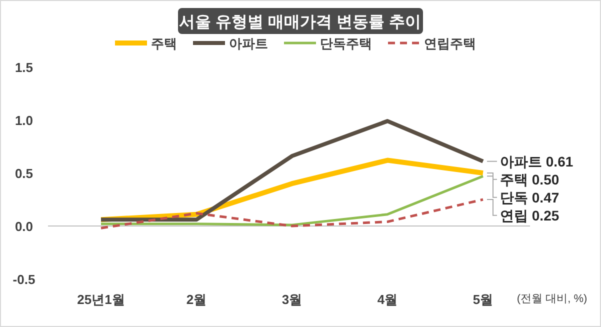 This screenshot has height=327, width=601. Describe the element at coordinates (530, 215) in the screenshot. I see `annotation: 연립 0.25` at that location.